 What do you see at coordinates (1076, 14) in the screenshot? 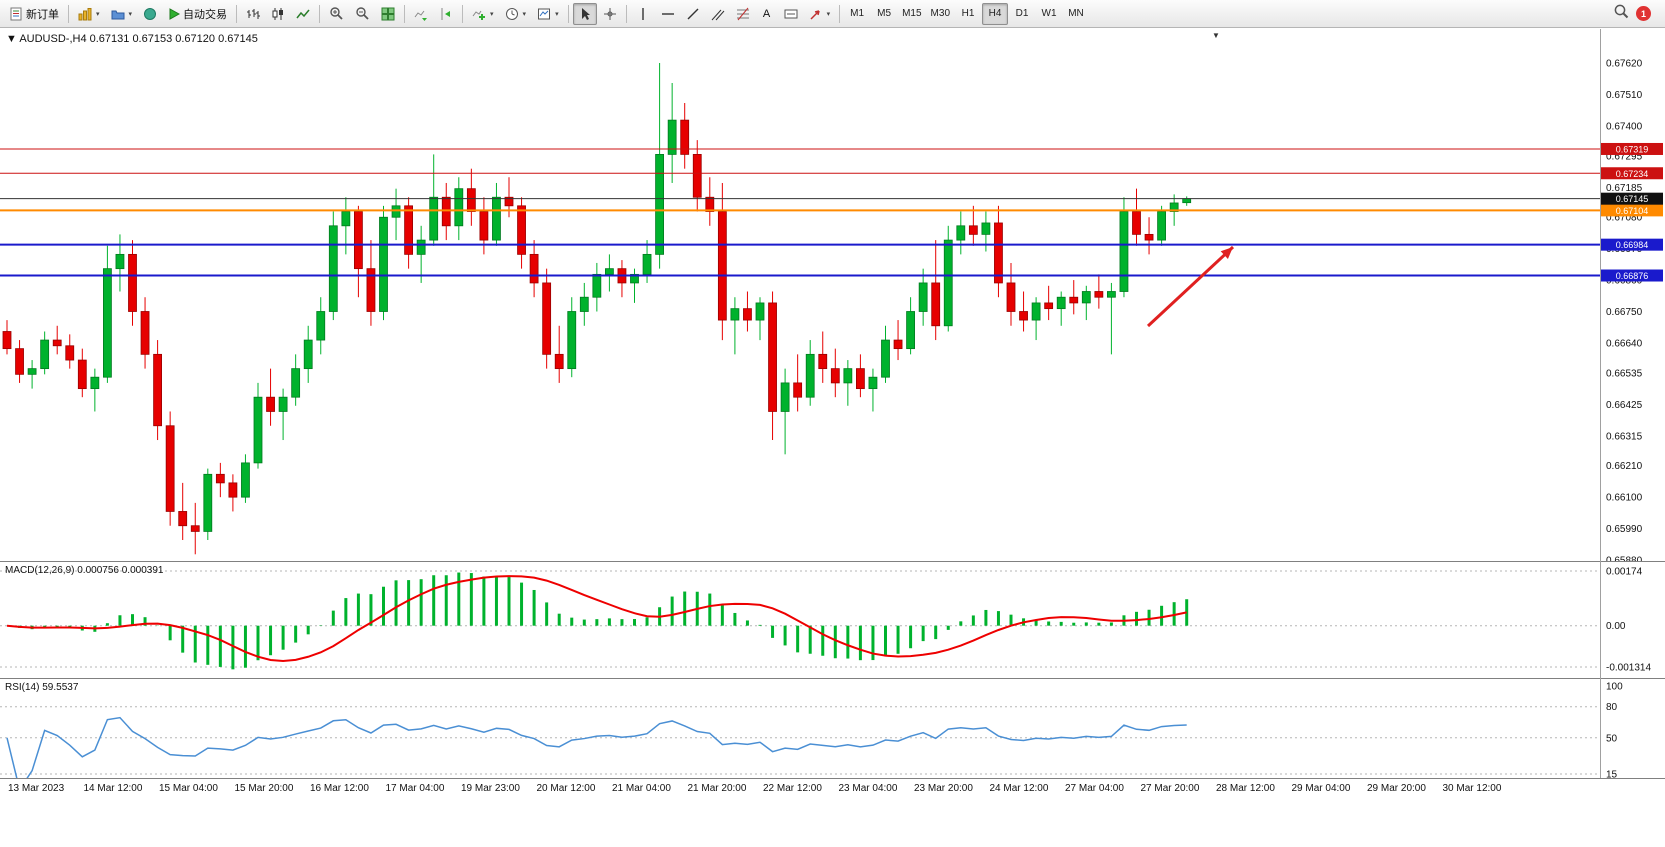
I see `timeframe-button-mn: MN` at bounding box center [1076, 14].